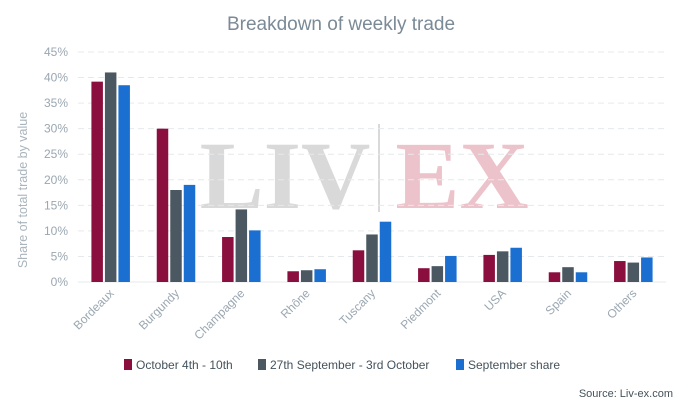 The height and width of the screenshot is (405, 682). Describe the element at coordinates (285, 175) in the screenshot. I see `watermark-liv: LIV` at that location.